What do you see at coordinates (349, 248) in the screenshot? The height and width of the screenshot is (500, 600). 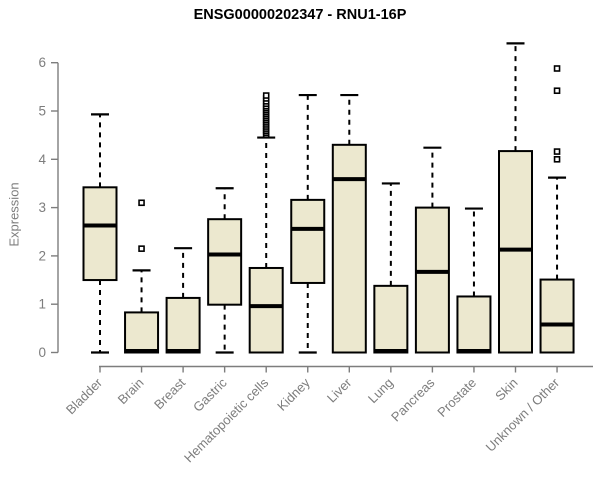 I see `box-liver` at bounding box center [349, 248].